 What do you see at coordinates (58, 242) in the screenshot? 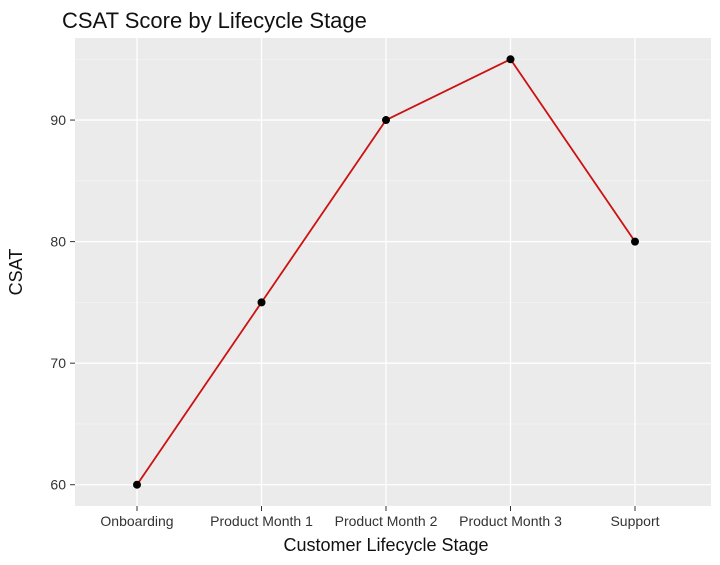
I see `y-tick-label: 80` at bounding box center [58, 242].